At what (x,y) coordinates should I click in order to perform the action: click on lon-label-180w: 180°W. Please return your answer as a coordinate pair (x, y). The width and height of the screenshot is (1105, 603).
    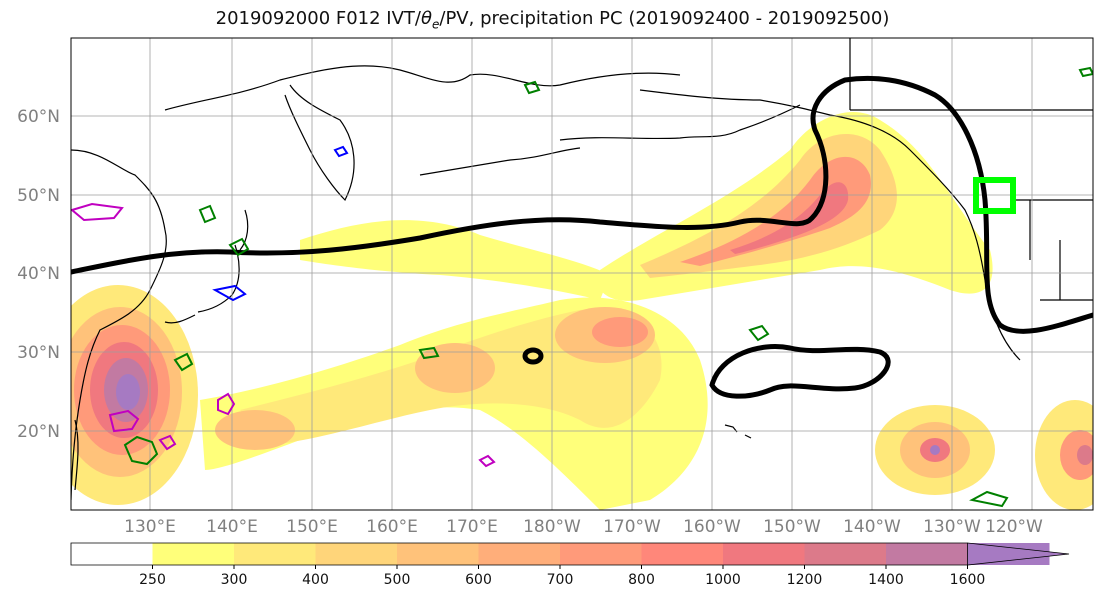
    Looking at the image, I should click on (552, 527).